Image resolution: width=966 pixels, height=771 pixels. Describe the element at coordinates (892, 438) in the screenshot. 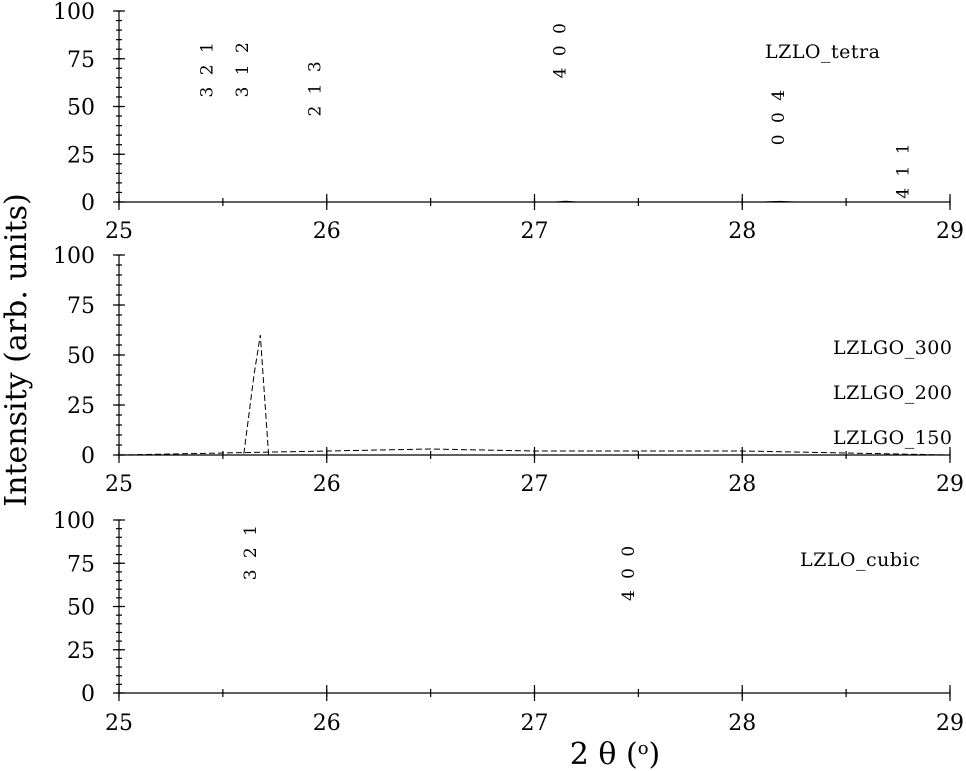

I see `series-label: LZLGO_150` at that location.